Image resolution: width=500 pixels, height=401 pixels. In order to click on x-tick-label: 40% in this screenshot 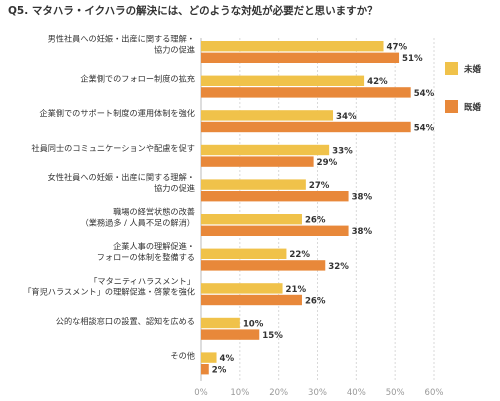, I will do `click(356, 393)`.